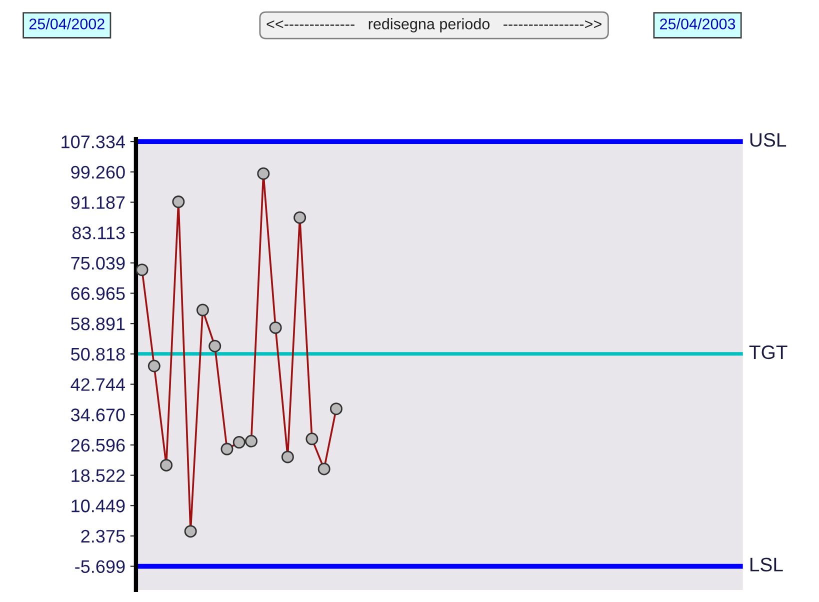 This screenshot has width=819, height=602. What do you see at coordinates (98, 384) in the screenshot?
I see `y-tick-label: 42.744` at bounding box center [98, 384].